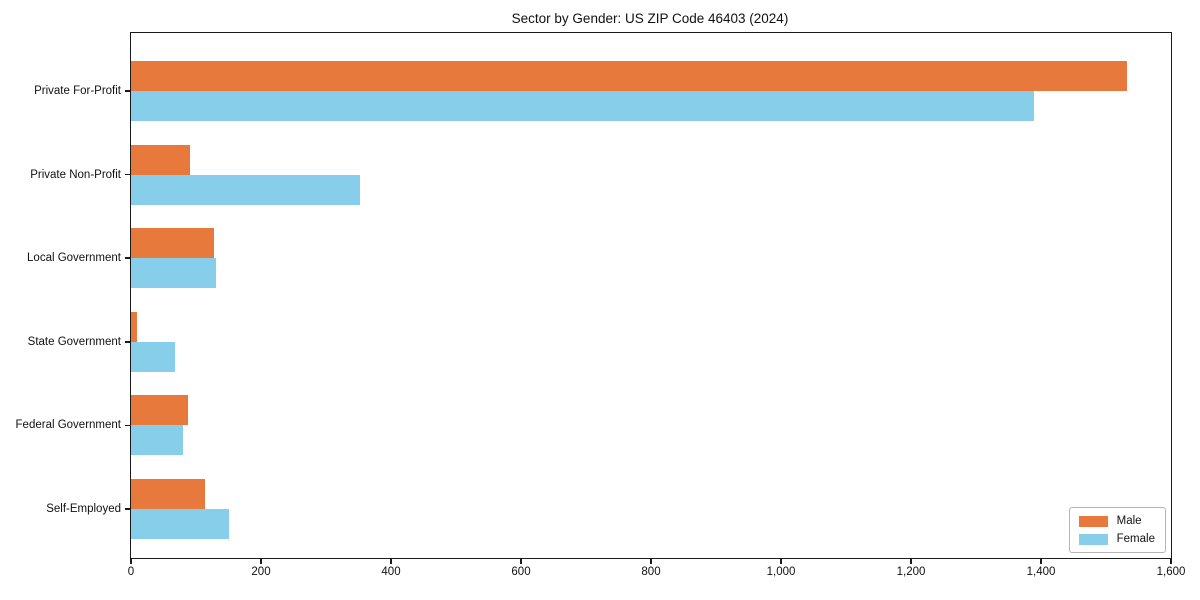  Describe the element at coordinates (159, 410) in the screenshot. I see `bar-male-federal-government` at that location.